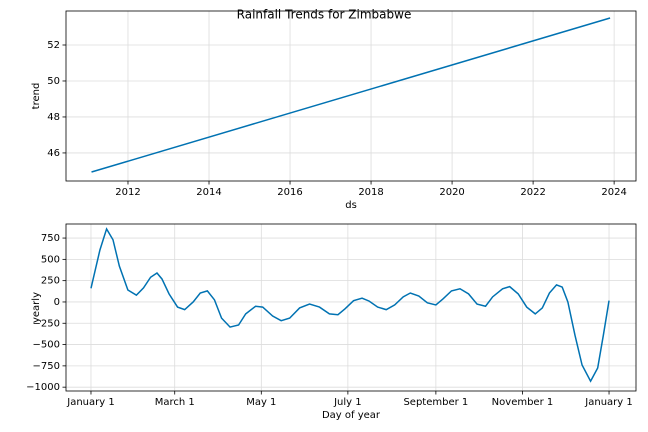  Describe the element at coordinates (53, 81) in the screenshot. I see `y-tick-label: 50` at that location.